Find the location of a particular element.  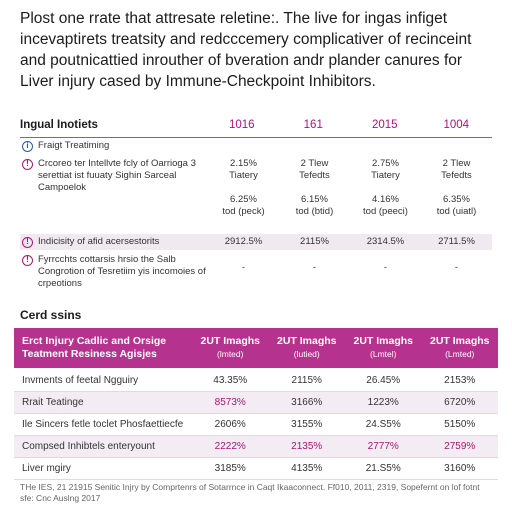

row-label: Ile Sincers fetle toclet Phosfaettiecfe is located at coordinates (103, 424).